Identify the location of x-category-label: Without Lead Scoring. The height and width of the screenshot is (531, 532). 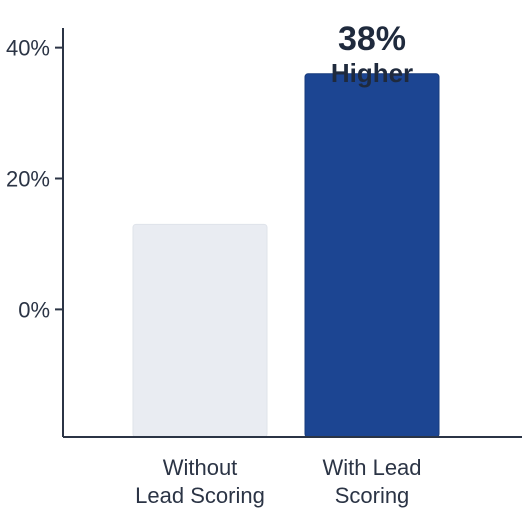
(200, 481).